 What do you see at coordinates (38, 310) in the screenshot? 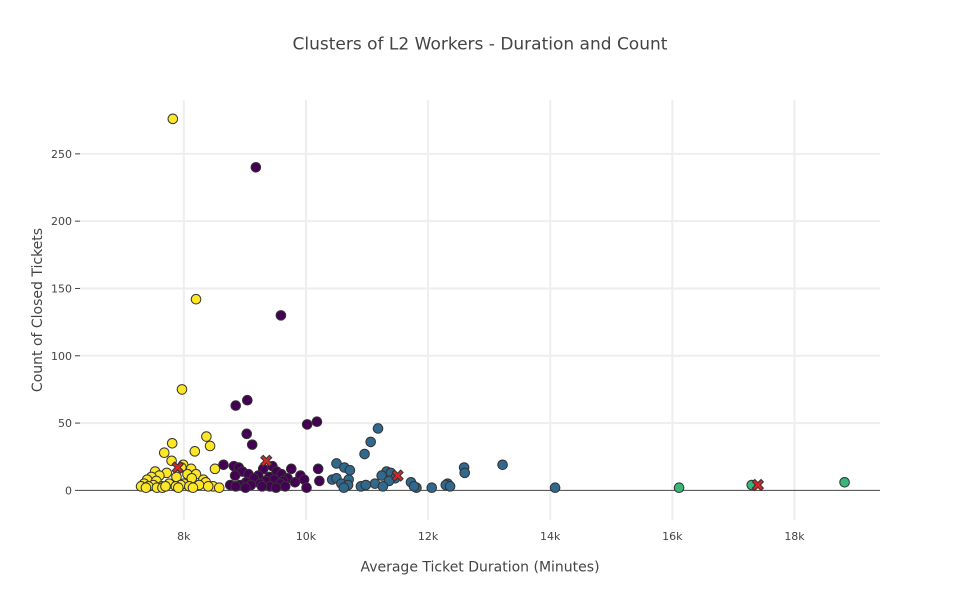
I see `y-axis-title: Count of Closed Tickets` at bounding box center [38, 310].